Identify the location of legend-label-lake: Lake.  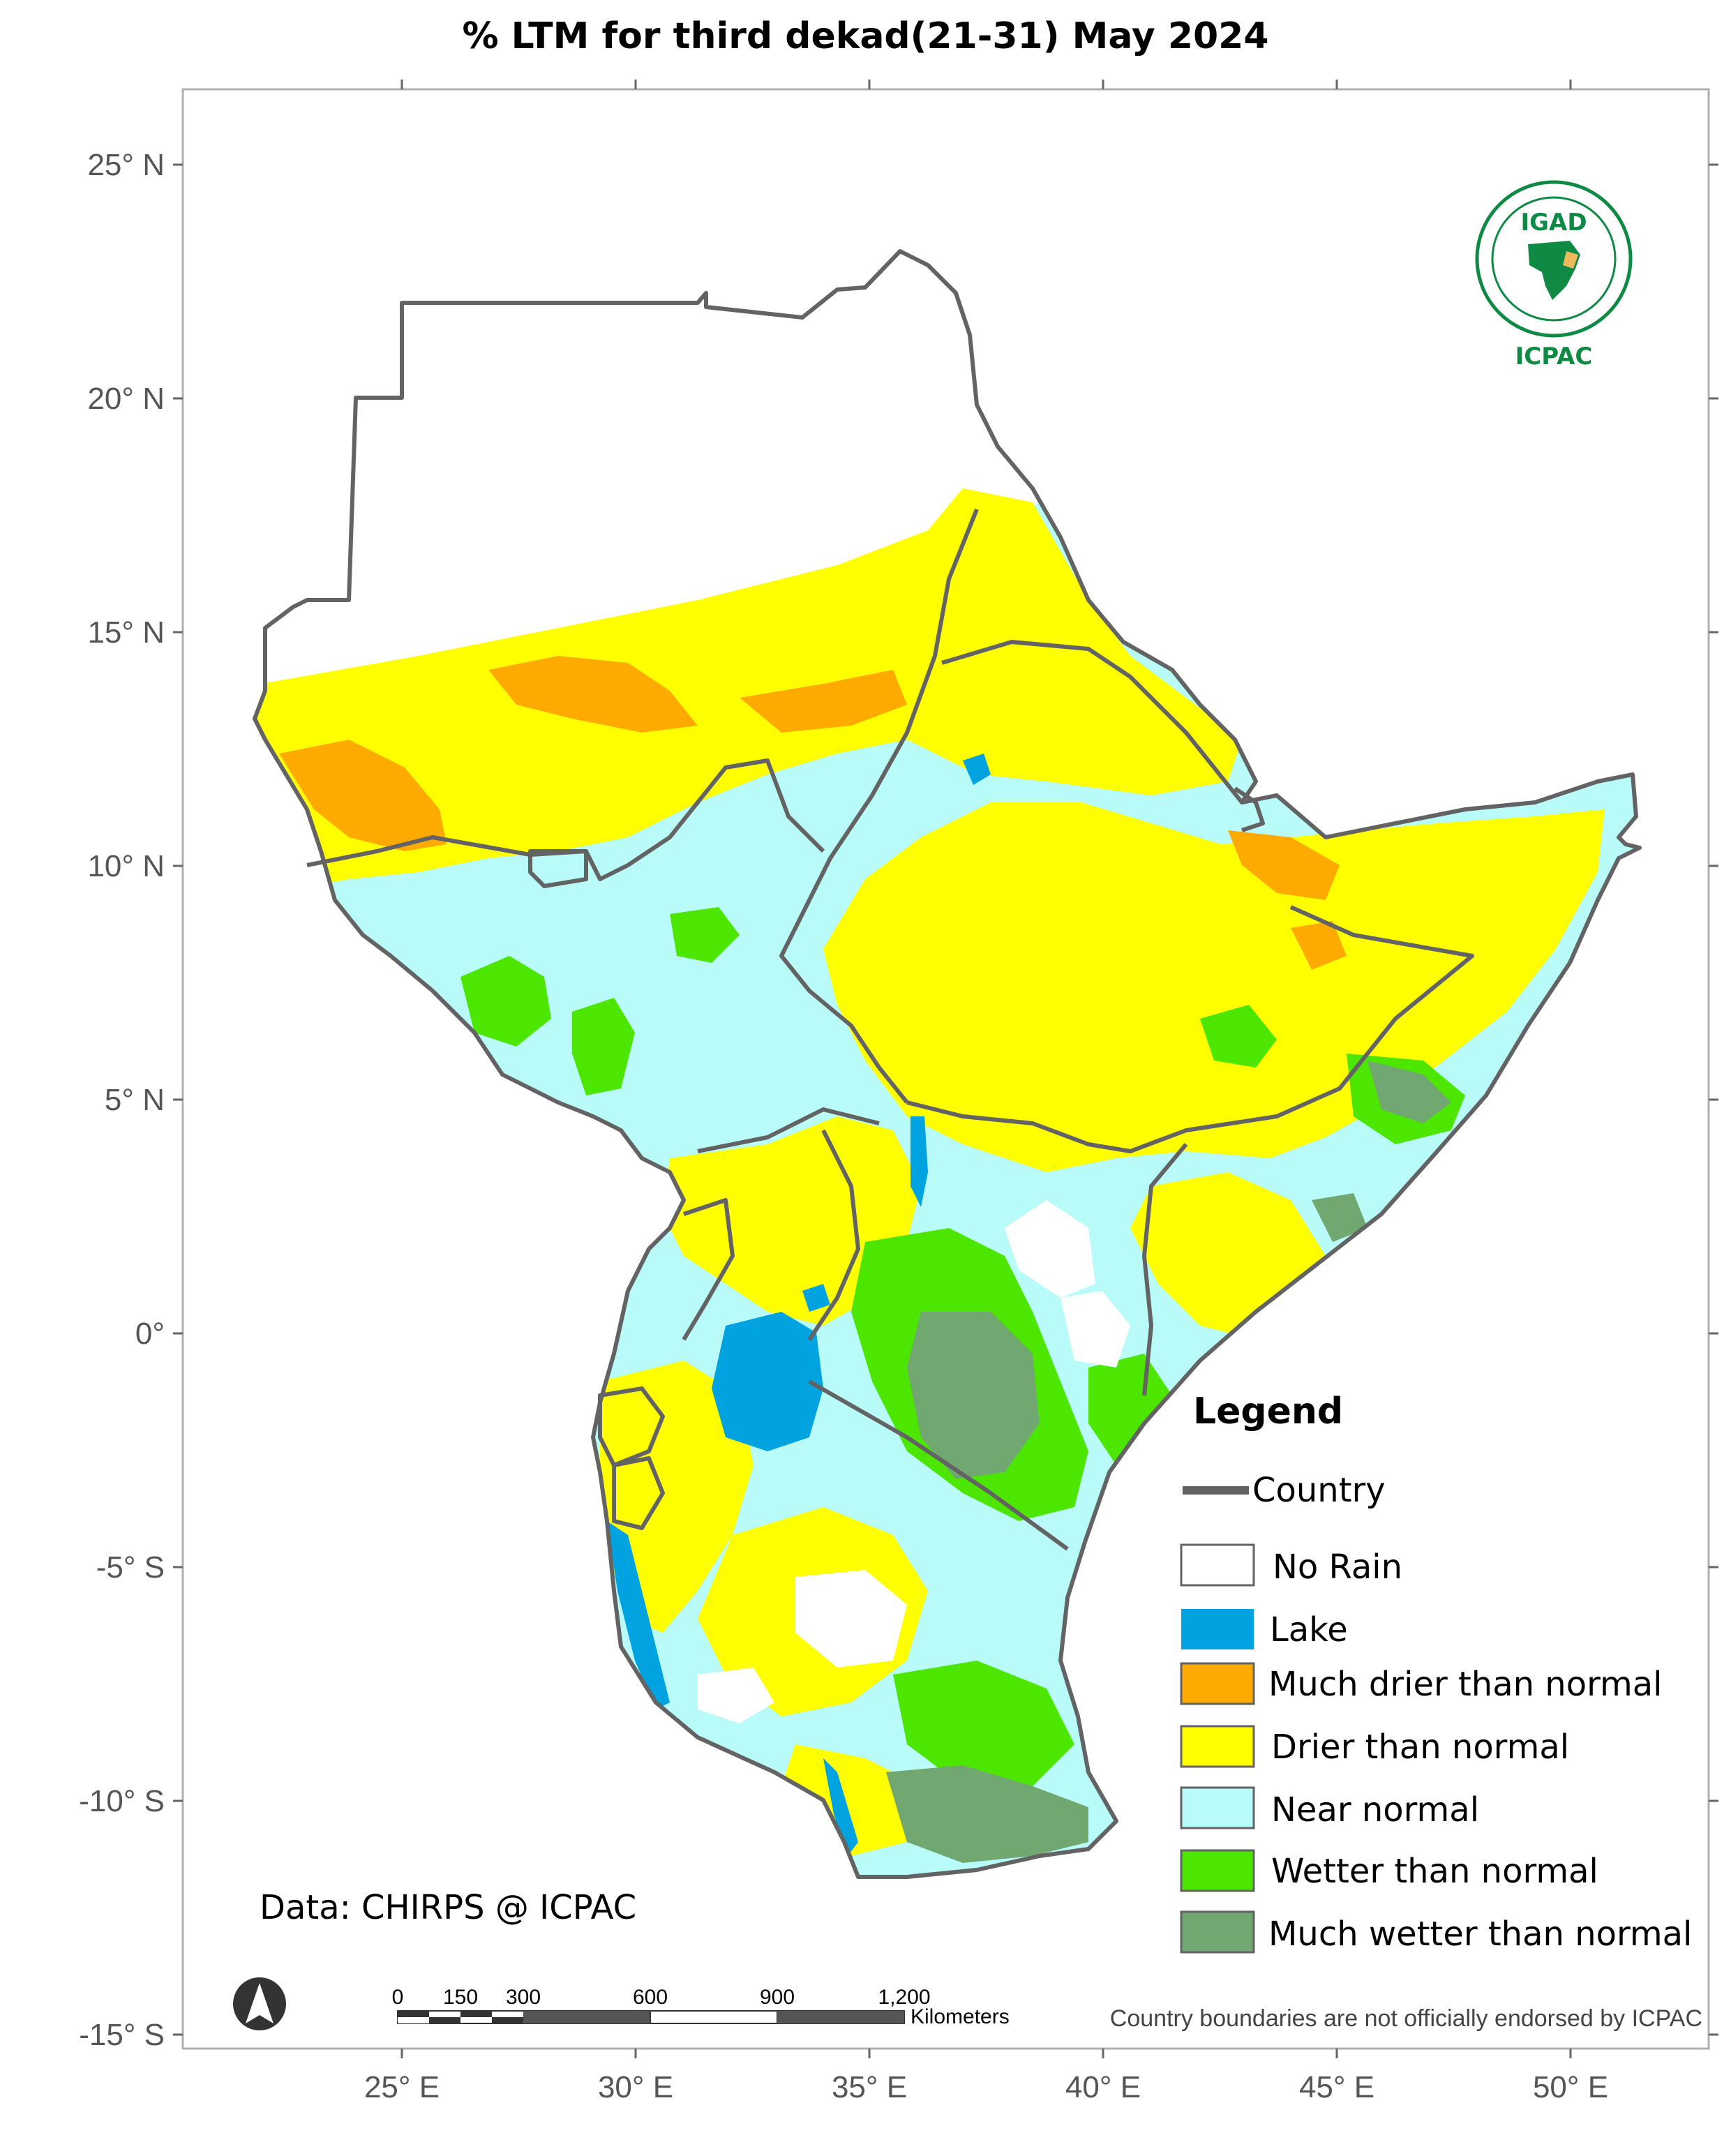
(1309, 1629).